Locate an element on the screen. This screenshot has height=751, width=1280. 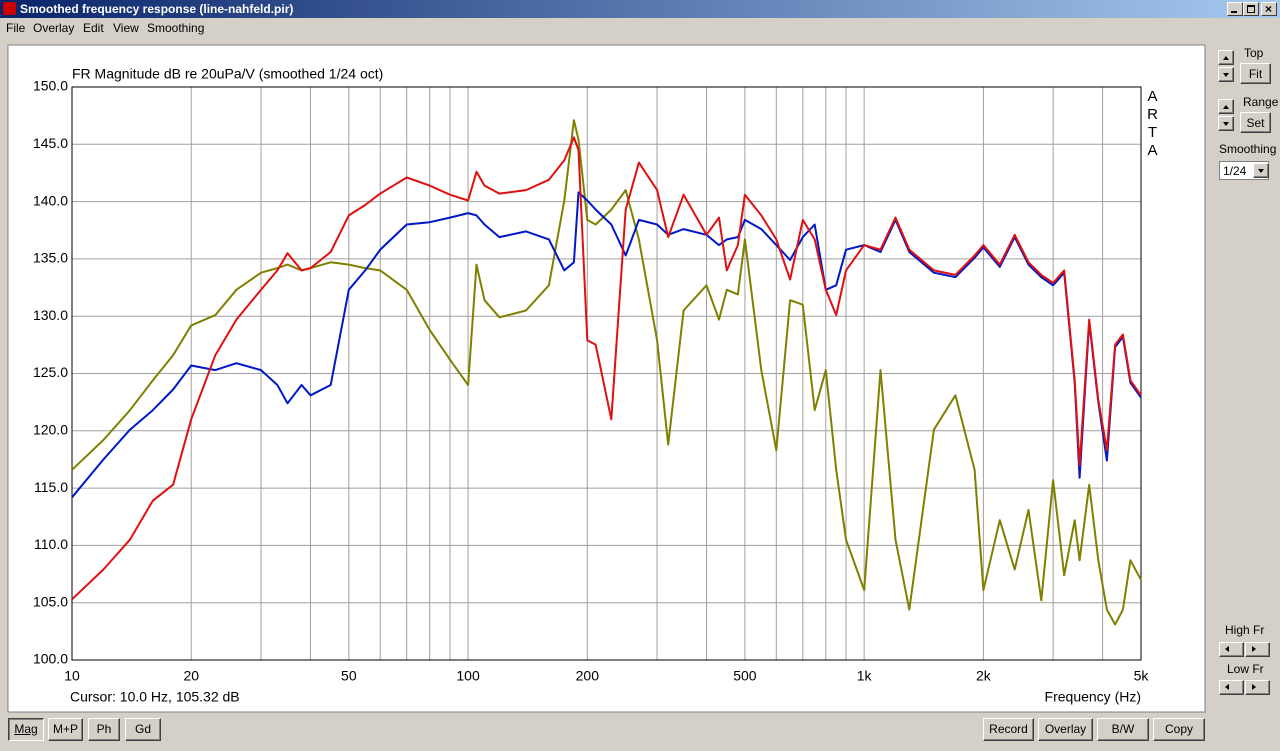
y-tick-label: 105.0 is located at coordinates (50, 601).